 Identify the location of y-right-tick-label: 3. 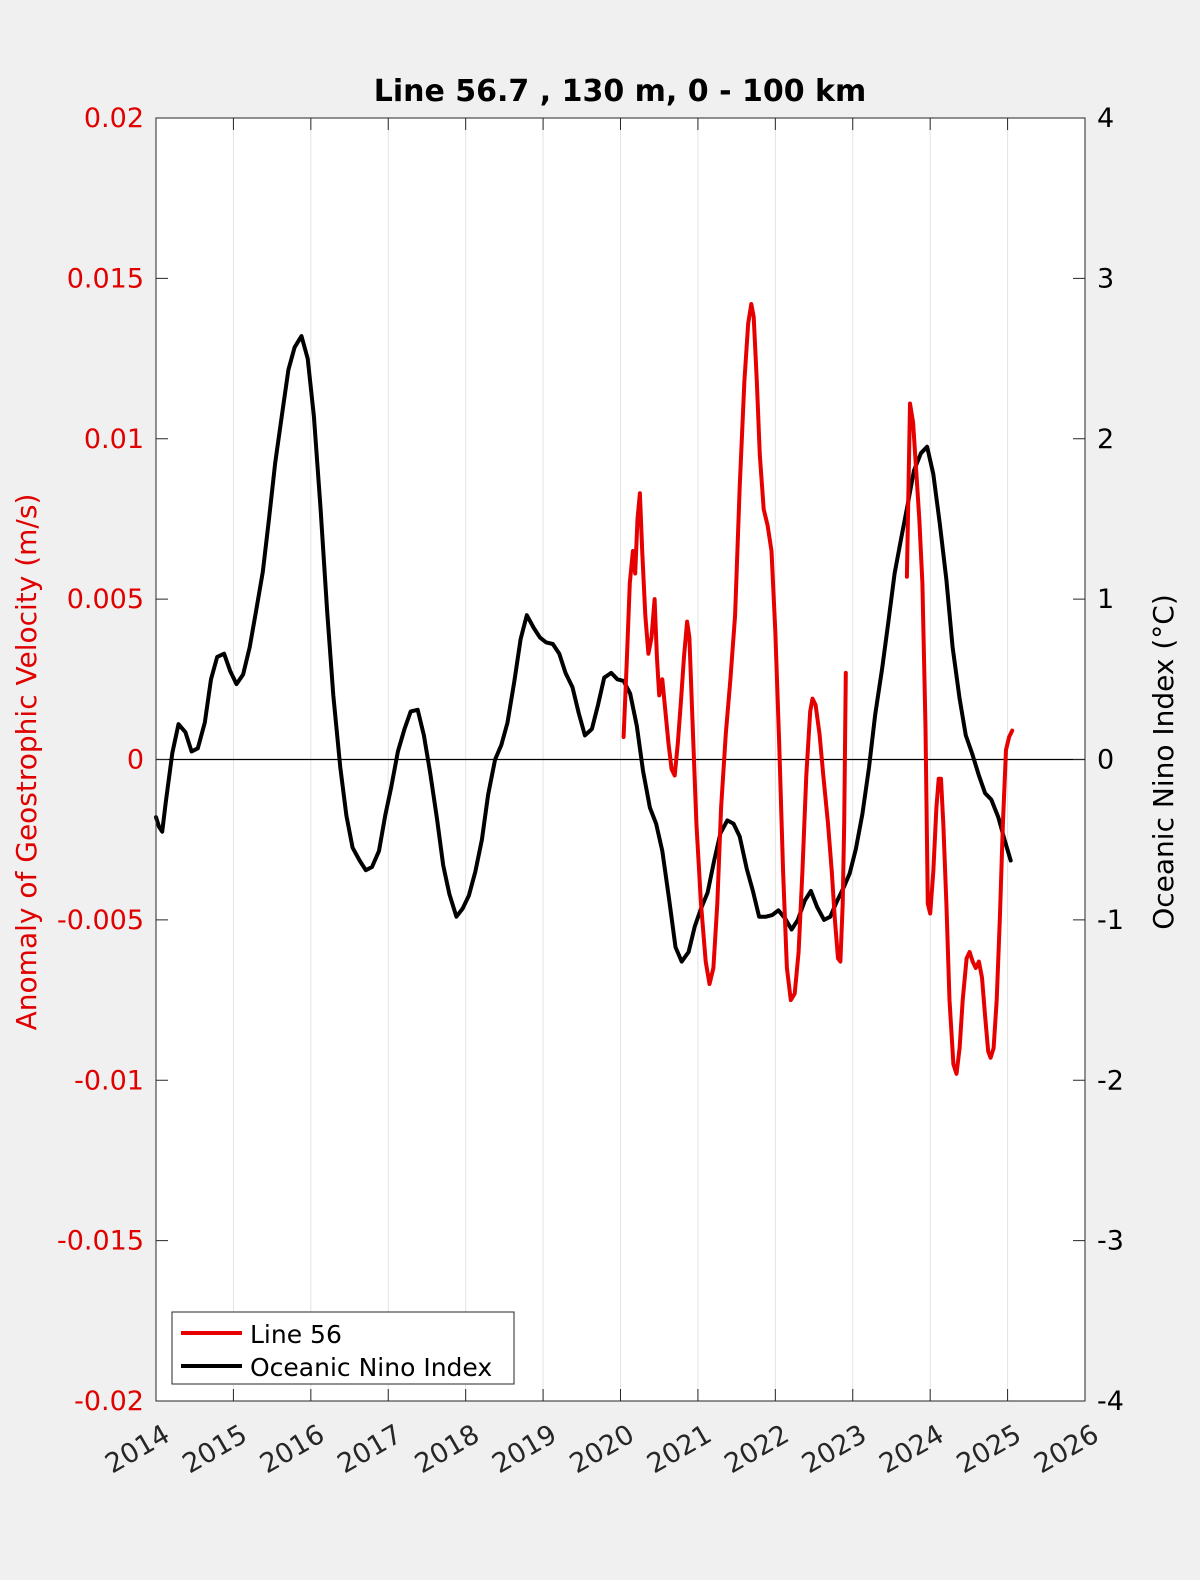
(1105, 278).